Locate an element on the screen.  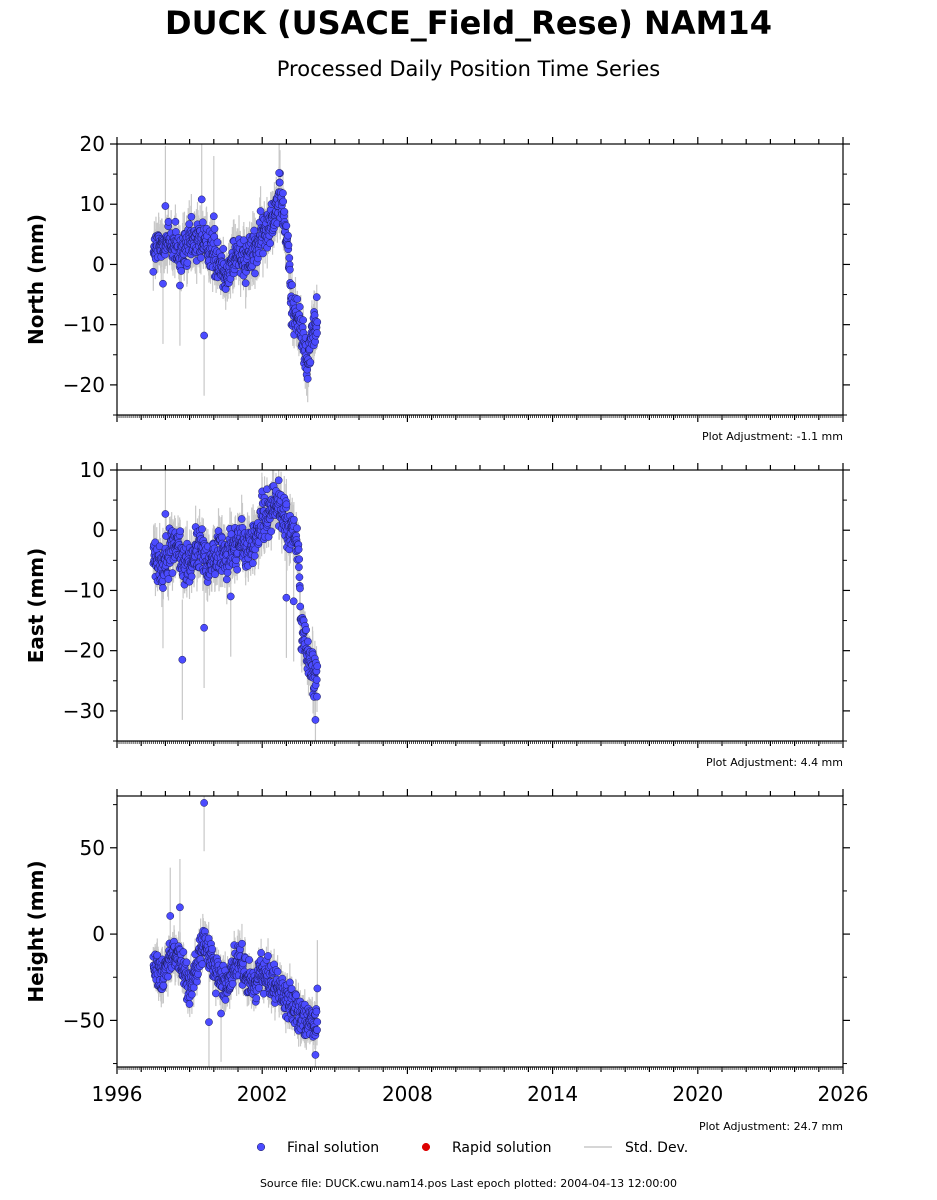
chart-title: DUCK (USACE_Field_Rese) NAM14 is located at coordinates (468, 23).